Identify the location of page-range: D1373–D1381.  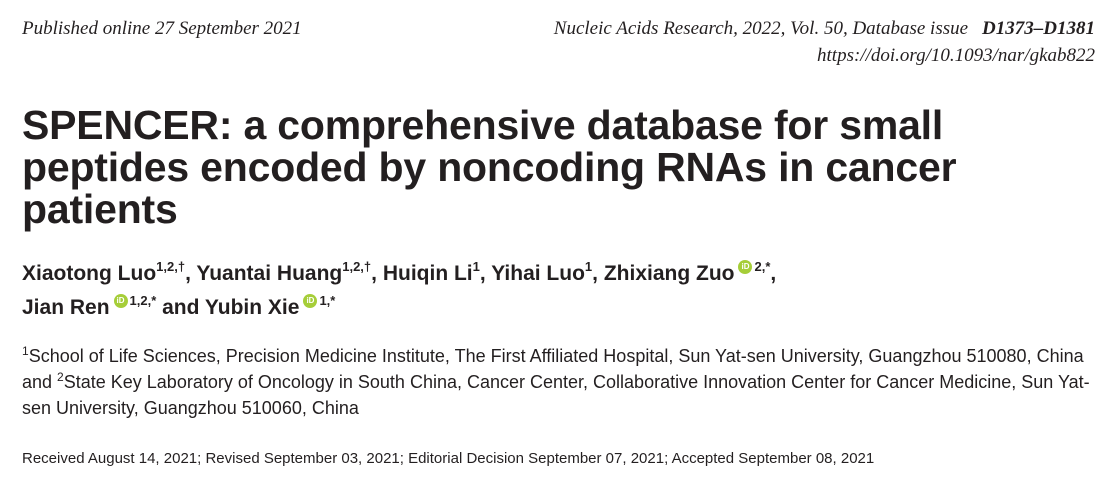
(1038, 28).